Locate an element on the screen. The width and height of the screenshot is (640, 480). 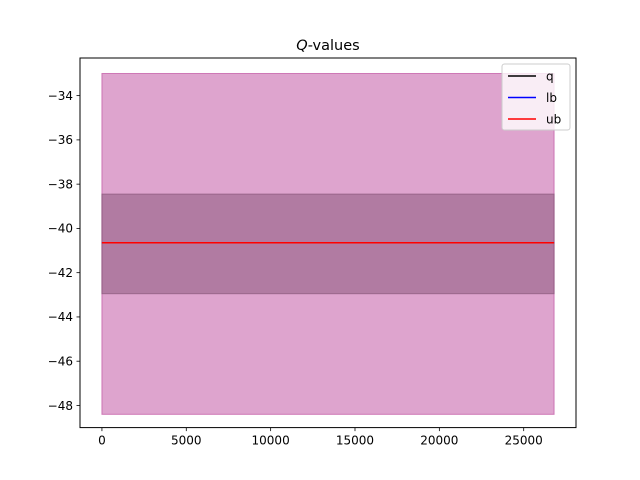
x-tick-label: 20000 is located at coordinates (439, 441).